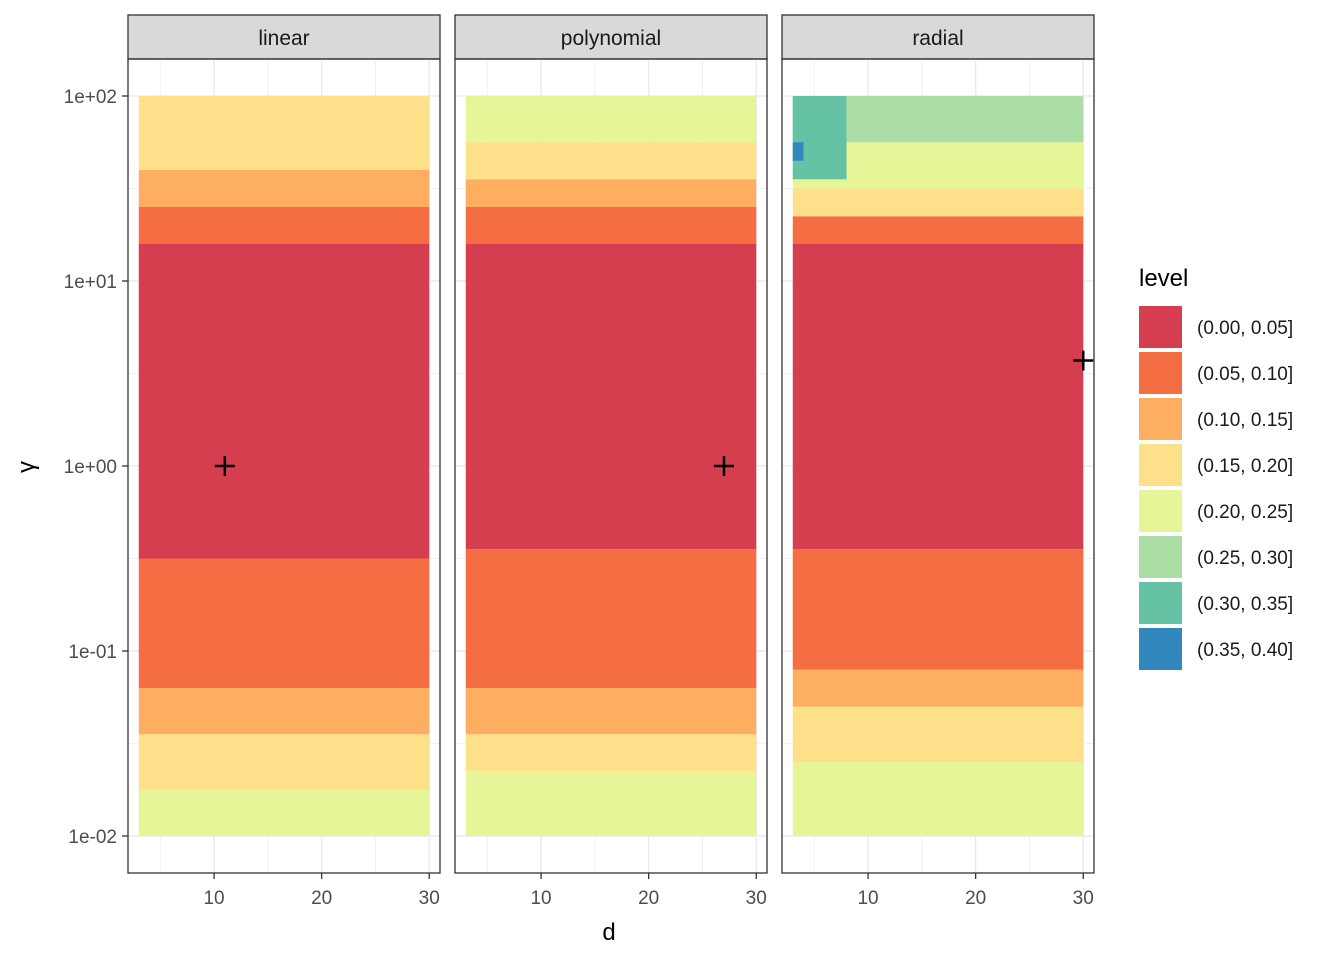 This screenshot has height=960, width=1344. Describe the element at coordinates (92, 837) in the screenshot. I see `y-tick-label: 1e-02` at that location.